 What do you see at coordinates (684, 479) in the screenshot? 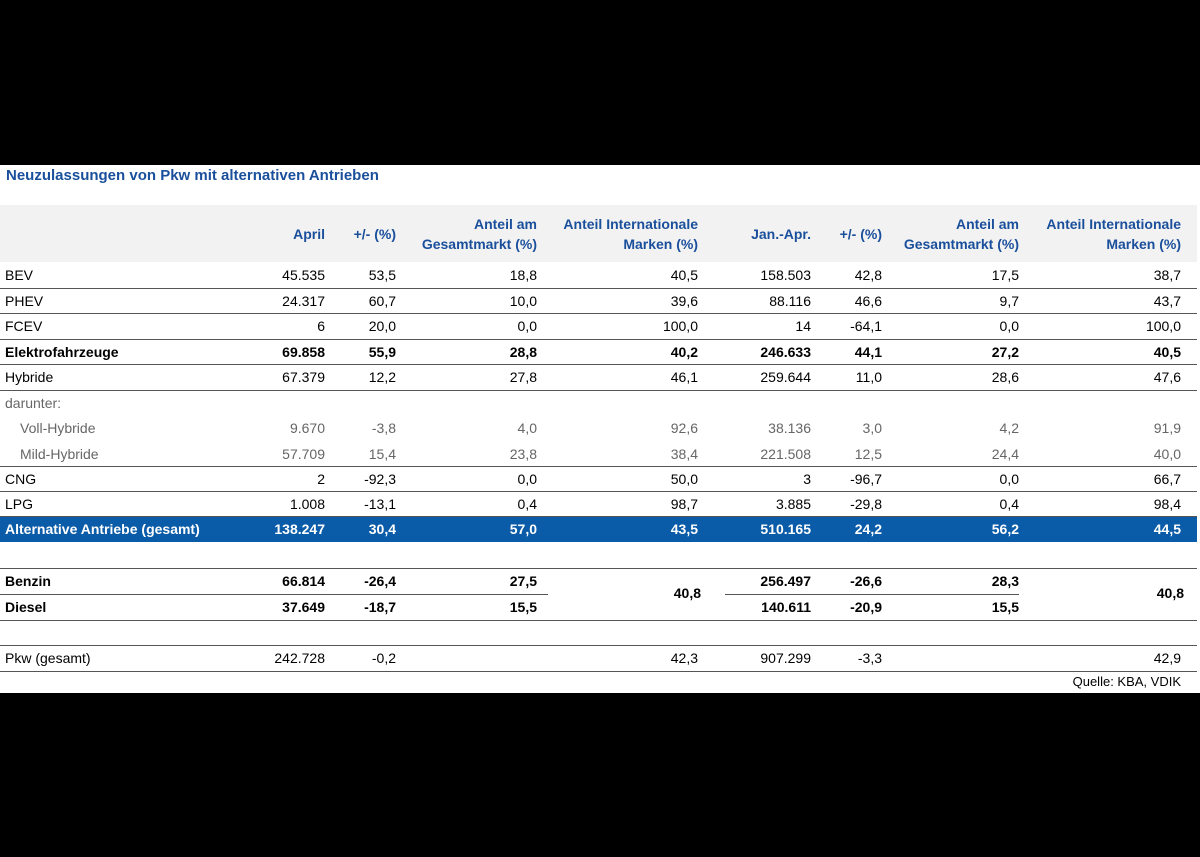
I see `table-cell: 50,0` at bounding box center [684, 479].